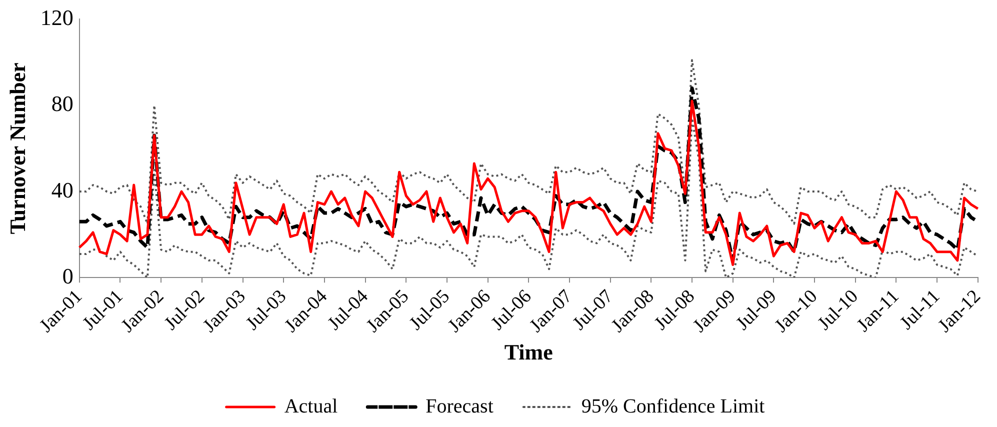 This screenshot has width=997, height=427. What do you see at coordinates (57, 17) in the screenshot?
I see `y-tick-label: 120` at bounding box center [57, 17].